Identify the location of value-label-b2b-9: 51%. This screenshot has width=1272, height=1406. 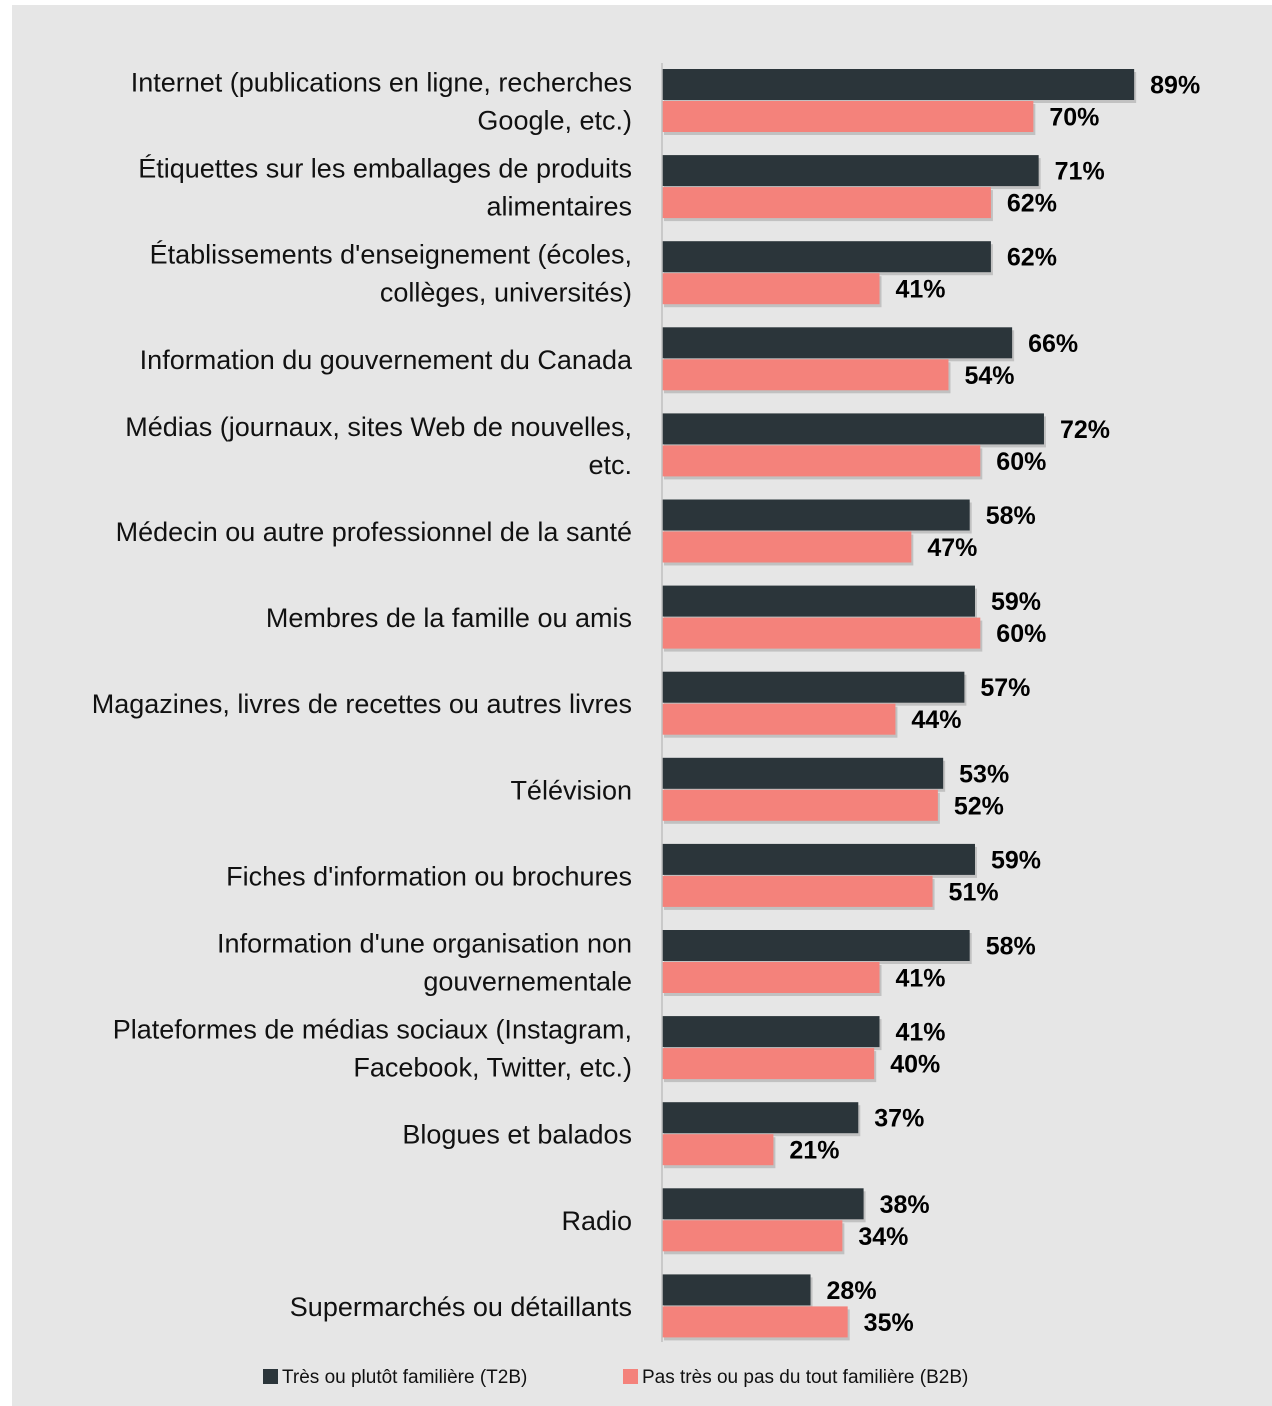
(974, 892).